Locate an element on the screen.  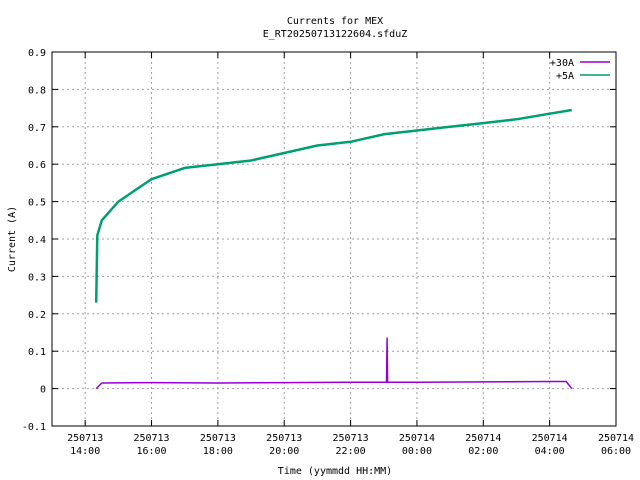
y-tick-label: 0.6 is located at coordinates (37, 165).